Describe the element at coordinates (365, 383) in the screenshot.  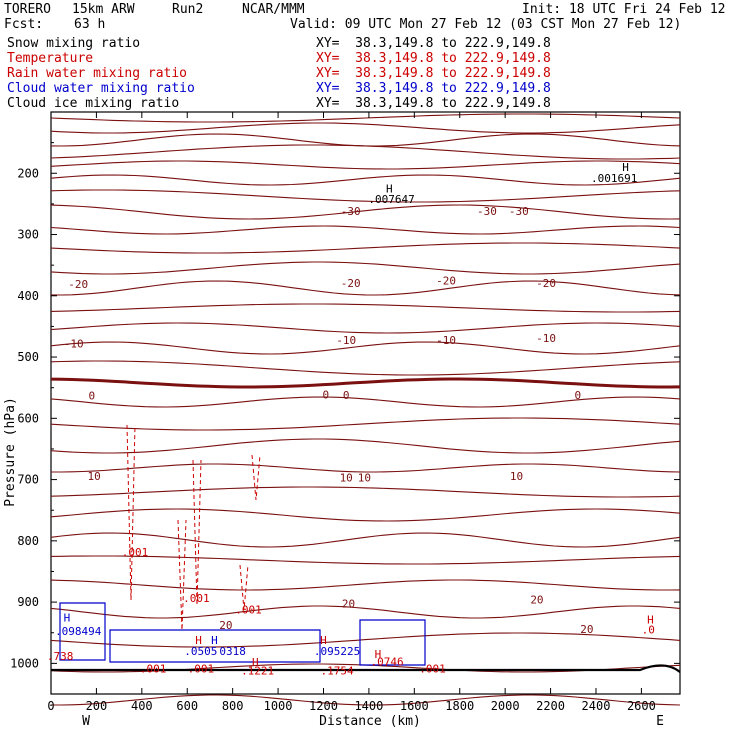
I see `freezing-isotherm` at that location.